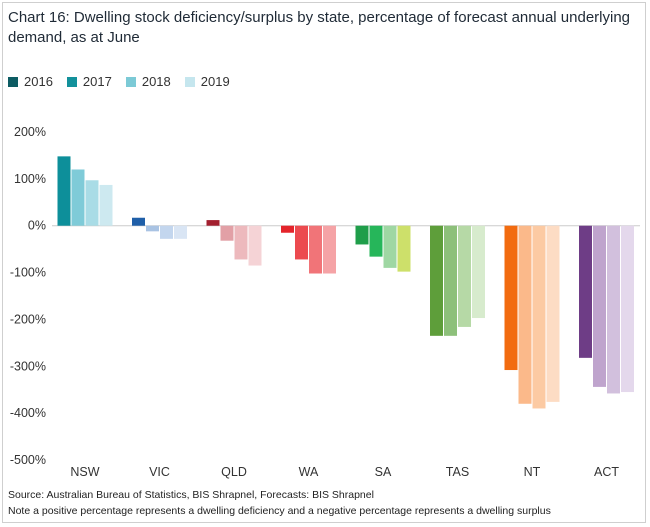 The width and height of the screenshot is (650, 527). Describe the element at coordinates (92, 203) in the screenshot. I see `bar-nsw-2019` at that location.